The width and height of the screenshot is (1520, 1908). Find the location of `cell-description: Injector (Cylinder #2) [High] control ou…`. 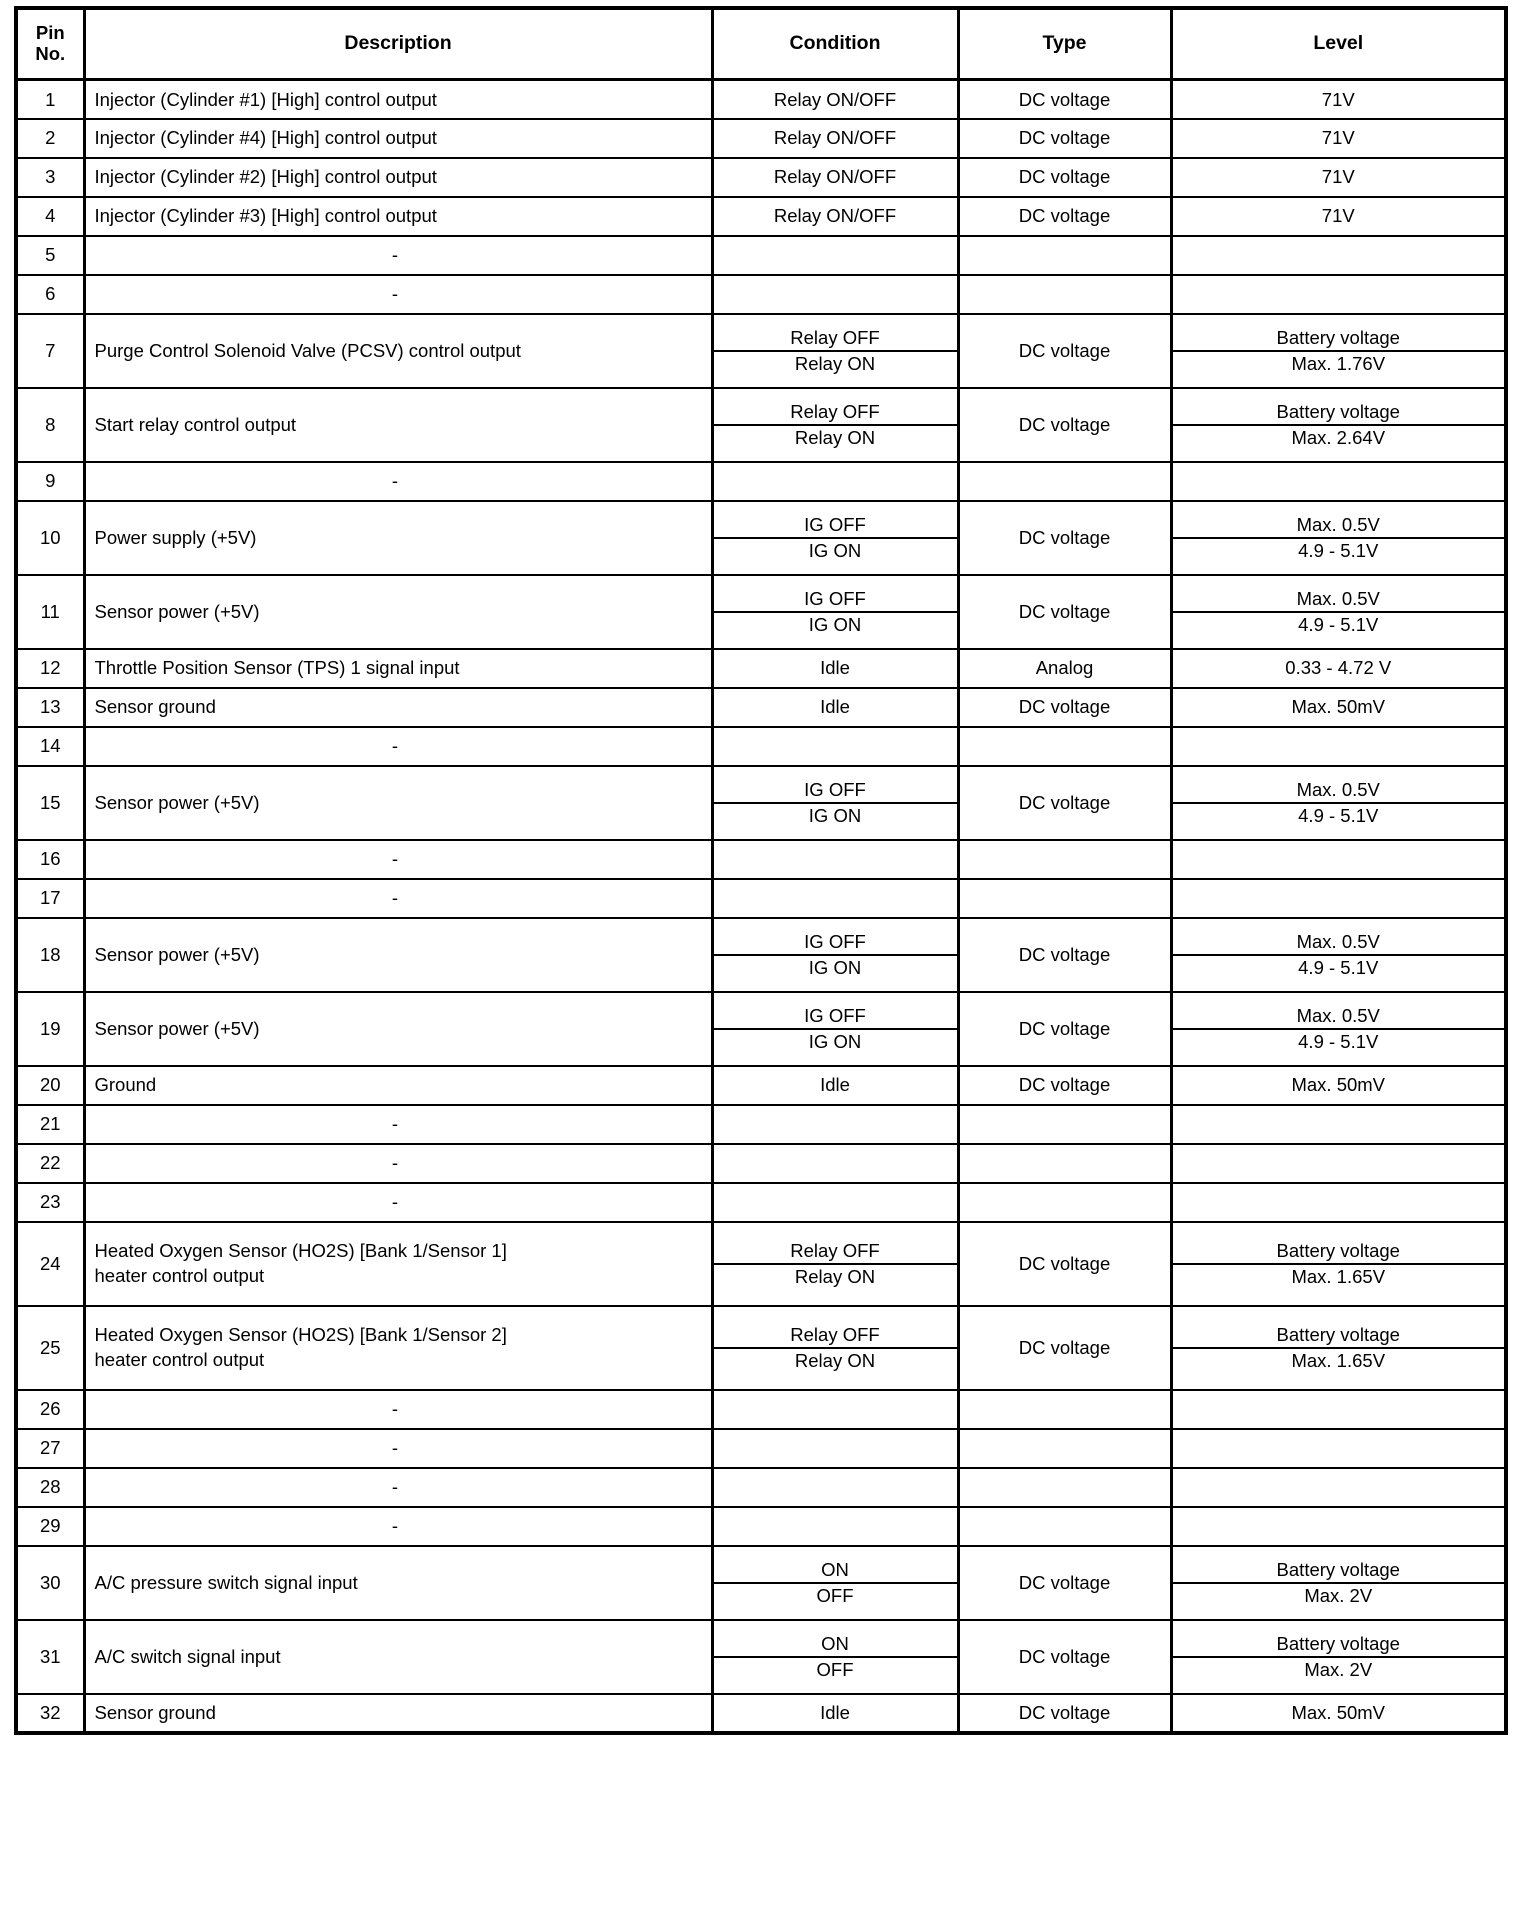

cell-description: Injector (Cylinder #2) [High] control ou… is located at coordinates (399, 177).